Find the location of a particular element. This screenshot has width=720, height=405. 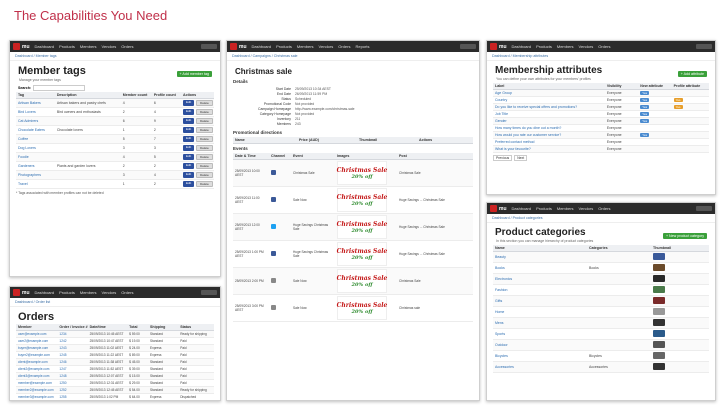

column-header: Tag is located at coordinates (21, 95).